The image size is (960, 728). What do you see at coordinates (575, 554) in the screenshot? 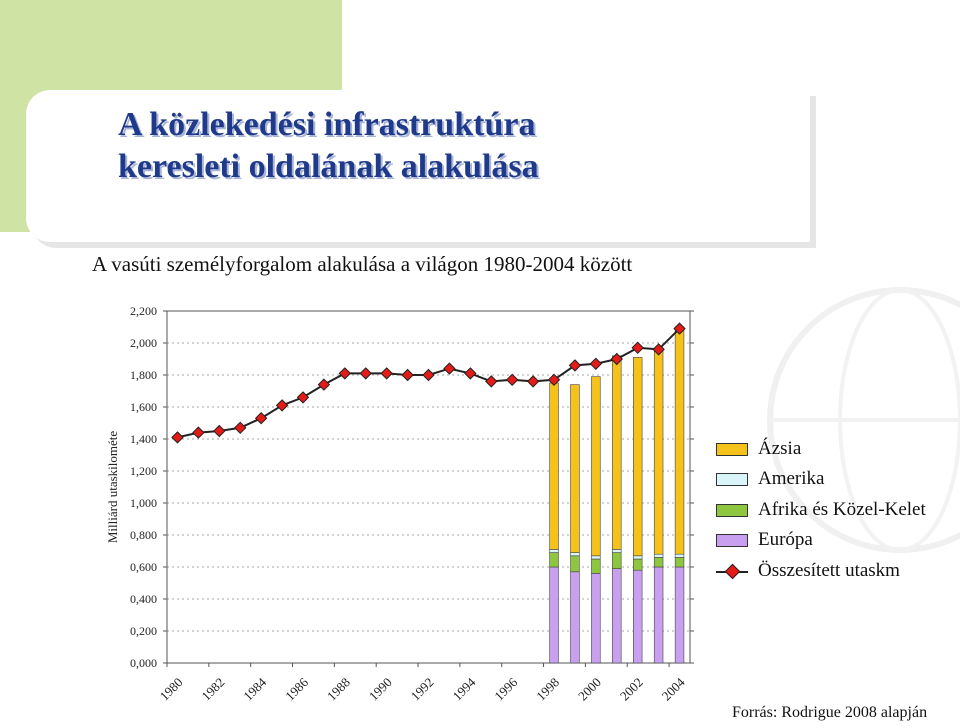
I see `bar-segment-america-1999` at bounding box center [575, 554].